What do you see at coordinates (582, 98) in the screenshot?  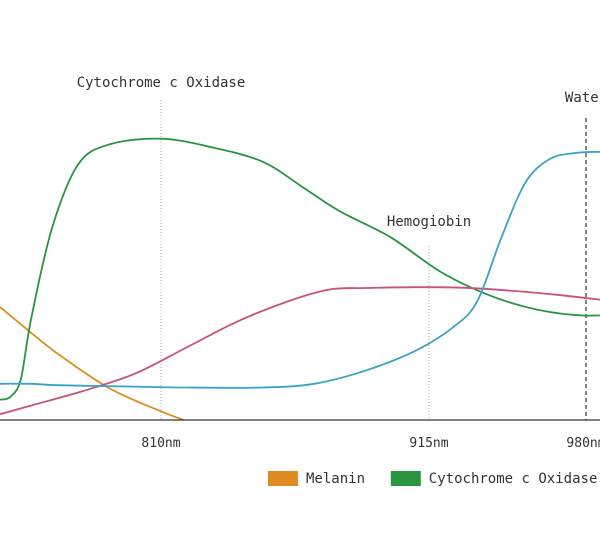 I see `annotation-label-2: Water` at bounding box center [582, 98].